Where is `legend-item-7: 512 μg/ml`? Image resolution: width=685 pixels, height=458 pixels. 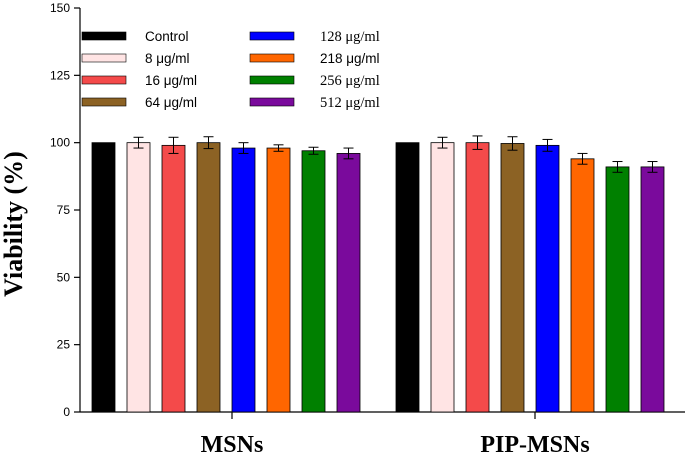 legend-item-7: 512 μg/ml is located at coordinates (314, 103).